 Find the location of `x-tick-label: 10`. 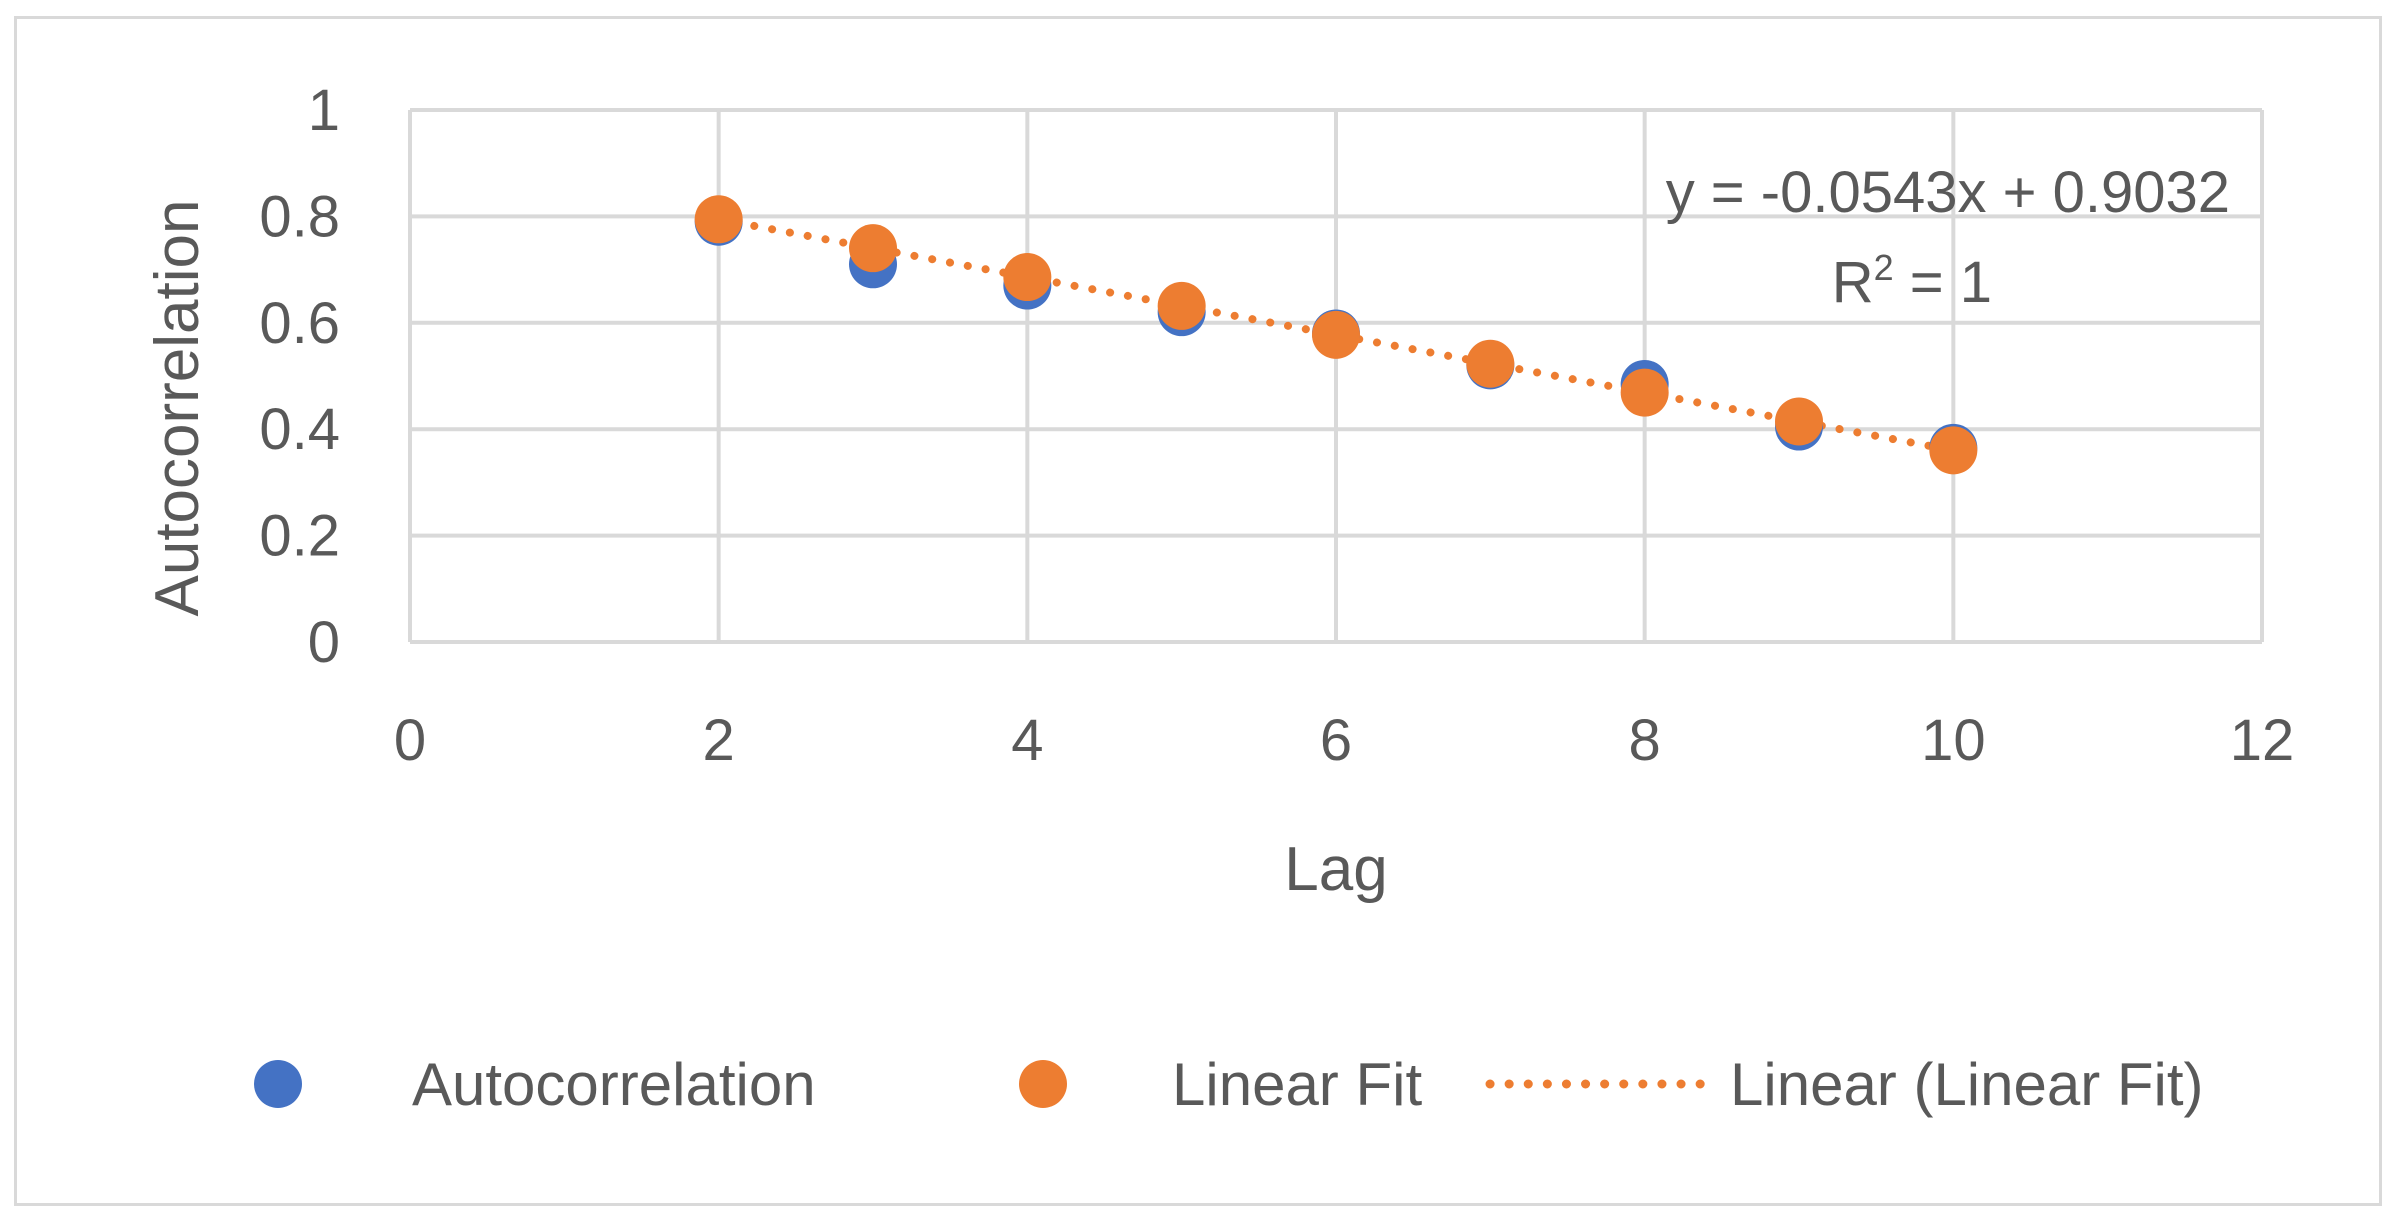

x-tick-label: 10 is located at coordinates (1953, 740).